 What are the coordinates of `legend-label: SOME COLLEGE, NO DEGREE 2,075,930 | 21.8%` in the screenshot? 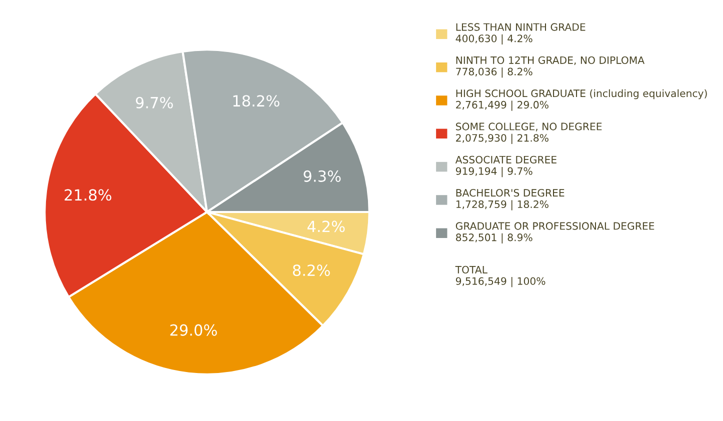 It's located at (529, 133).